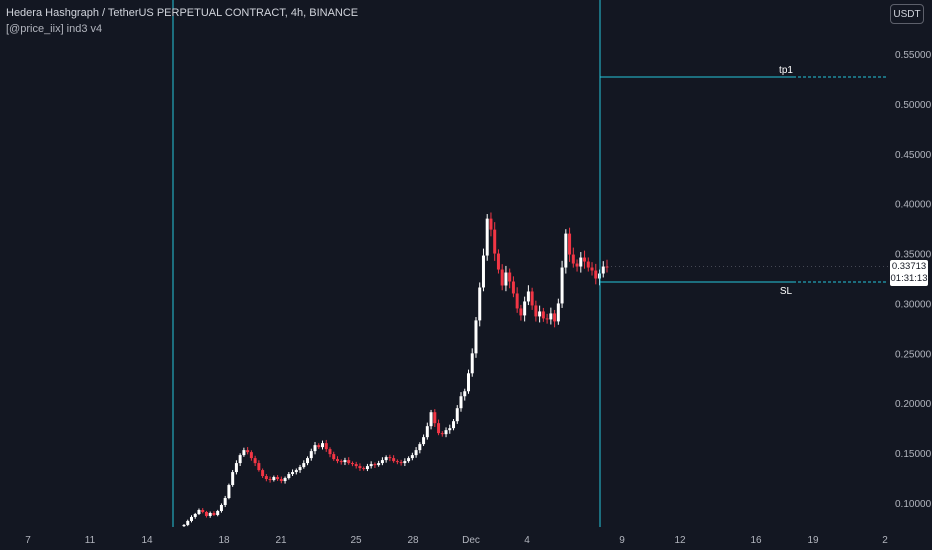  What do you see at coordinates (786, 70) in the screenshot?
I see `level-label: tp1` at bounding box center [786, 70].